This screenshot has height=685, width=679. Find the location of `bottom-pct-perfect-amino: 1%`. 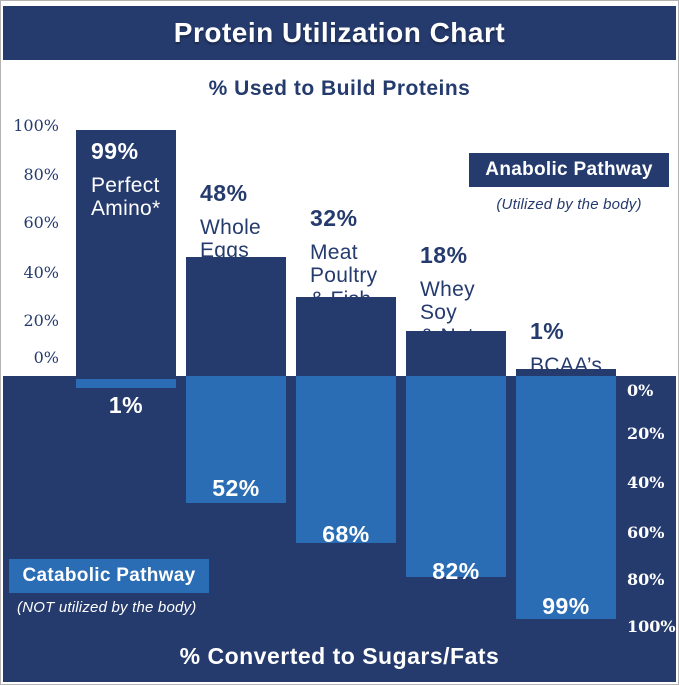

bottom-pct-perfect-amino: 1% is located at coordinates (126, 405).